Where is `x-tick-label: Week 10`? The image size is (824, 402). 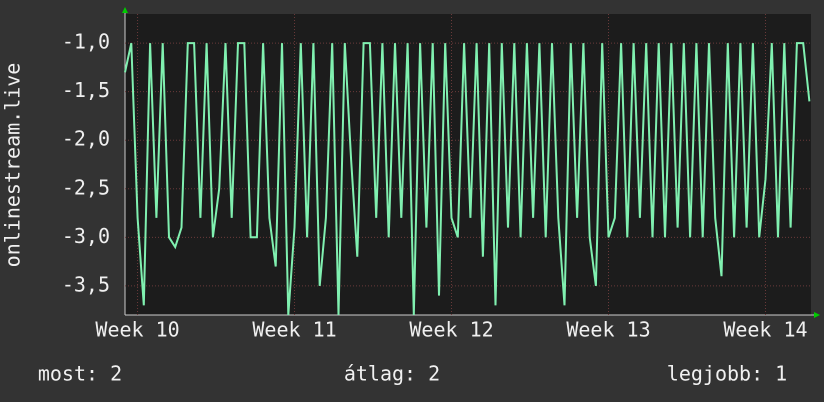 x-tick-label: Week 10 is located at coordinates (137, 330).